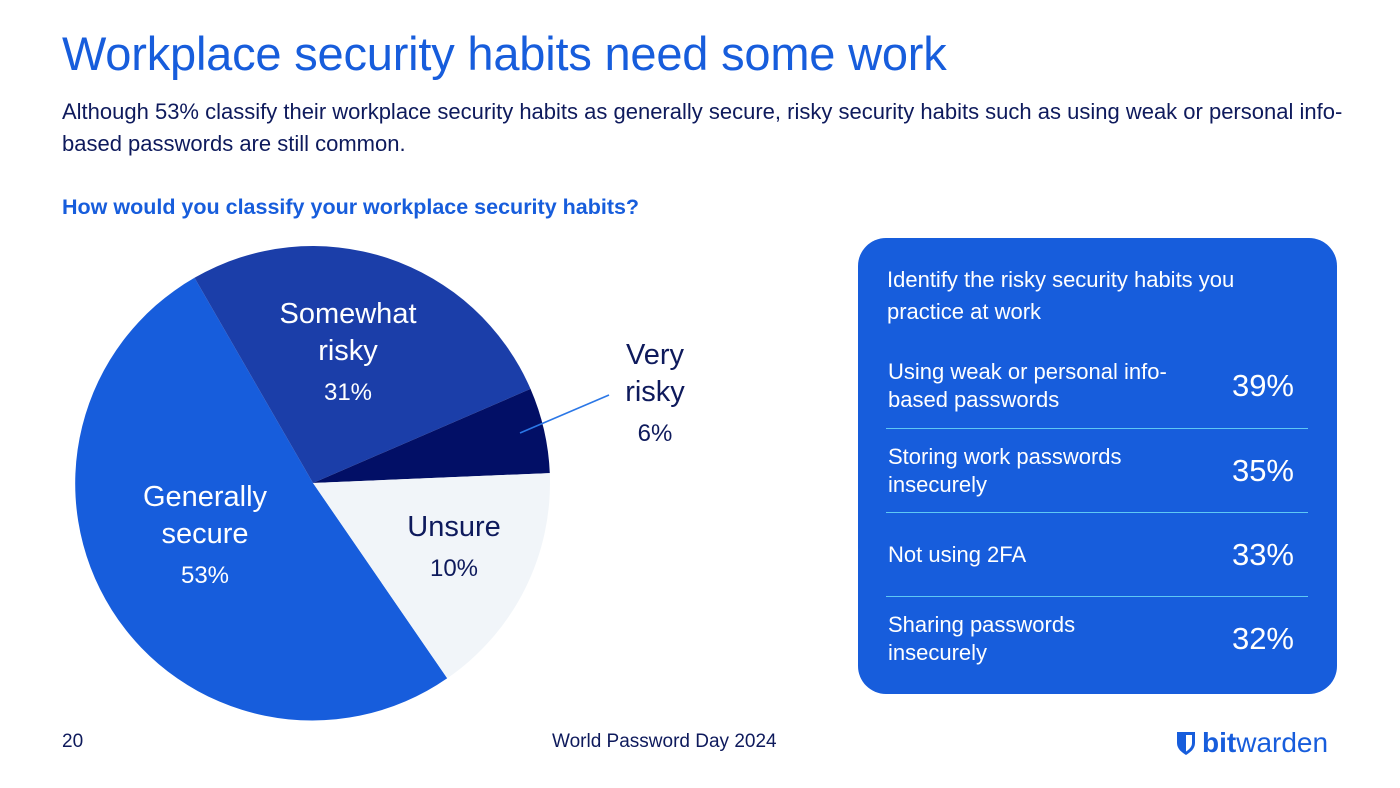  I want to click on somewhat-risky-name-line2: risky, so click(348, 351).